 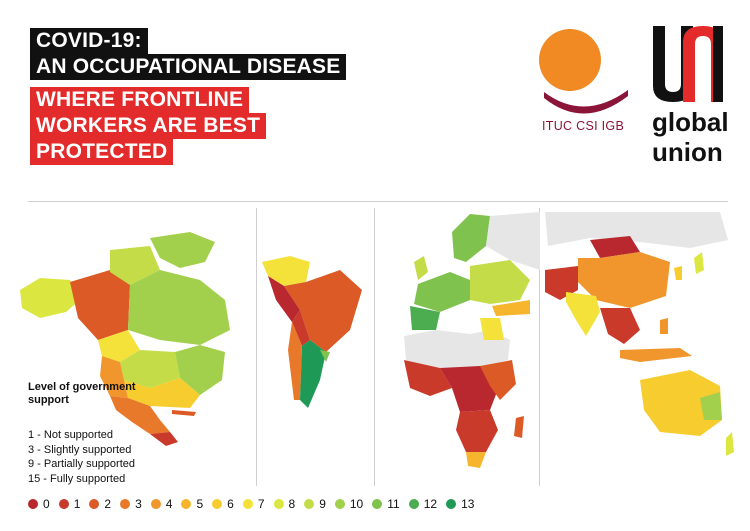 I want to click on ituc-logo, so click(x=583, y=71).